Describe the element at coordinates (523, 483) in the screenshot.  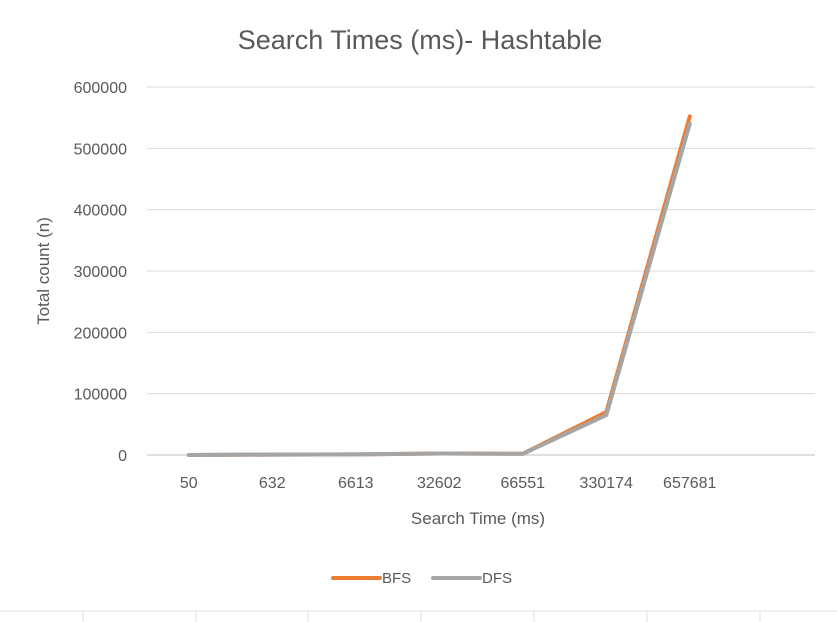
I see `x-tick-label: 66551` at that location.